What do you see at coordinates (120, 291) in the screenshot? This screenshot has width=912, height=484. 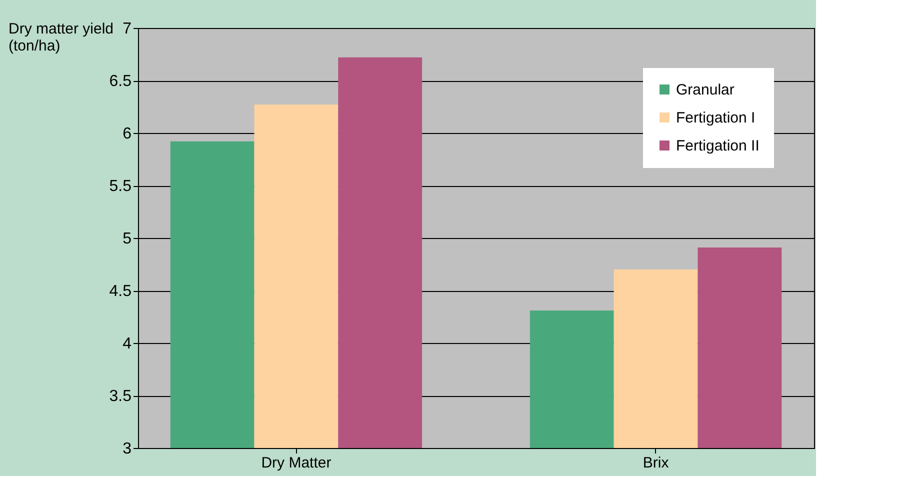 I see `y-tick-label: 4.5` at bounding box center [120, 291].